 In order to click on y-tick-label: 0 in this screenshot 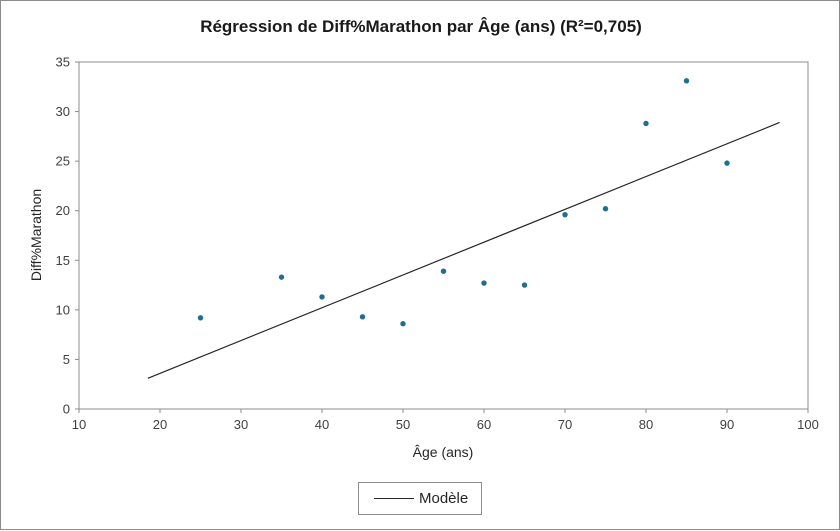, I will do `click(66, 409)`.